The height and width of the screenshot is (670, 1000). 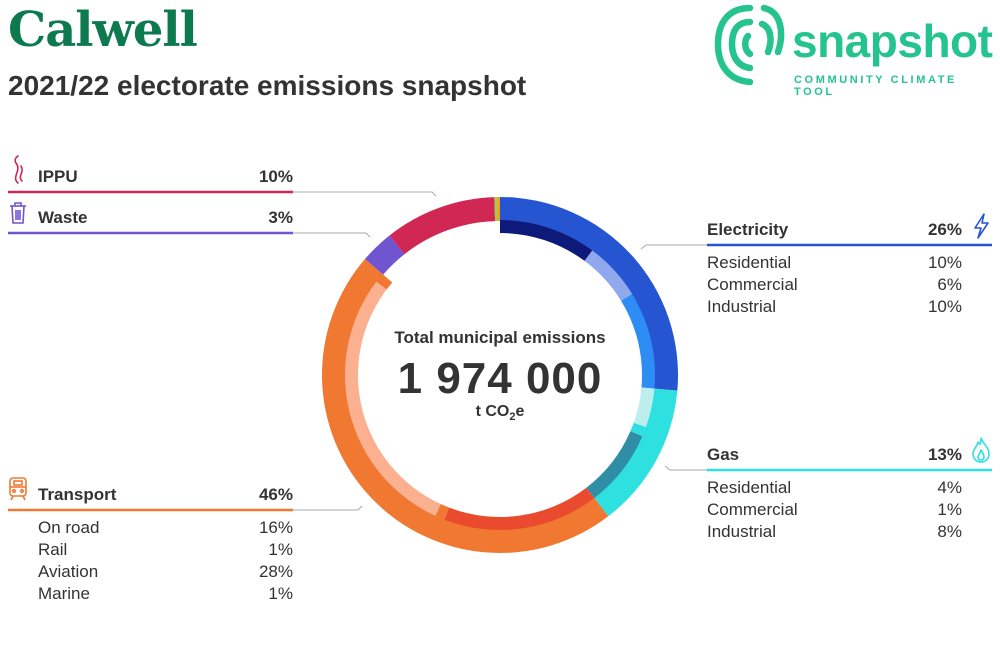 What do you see at coordinates (63, 217) in the screenshot?
I see `legend-label: Waste` at bounding box center [63, 217].